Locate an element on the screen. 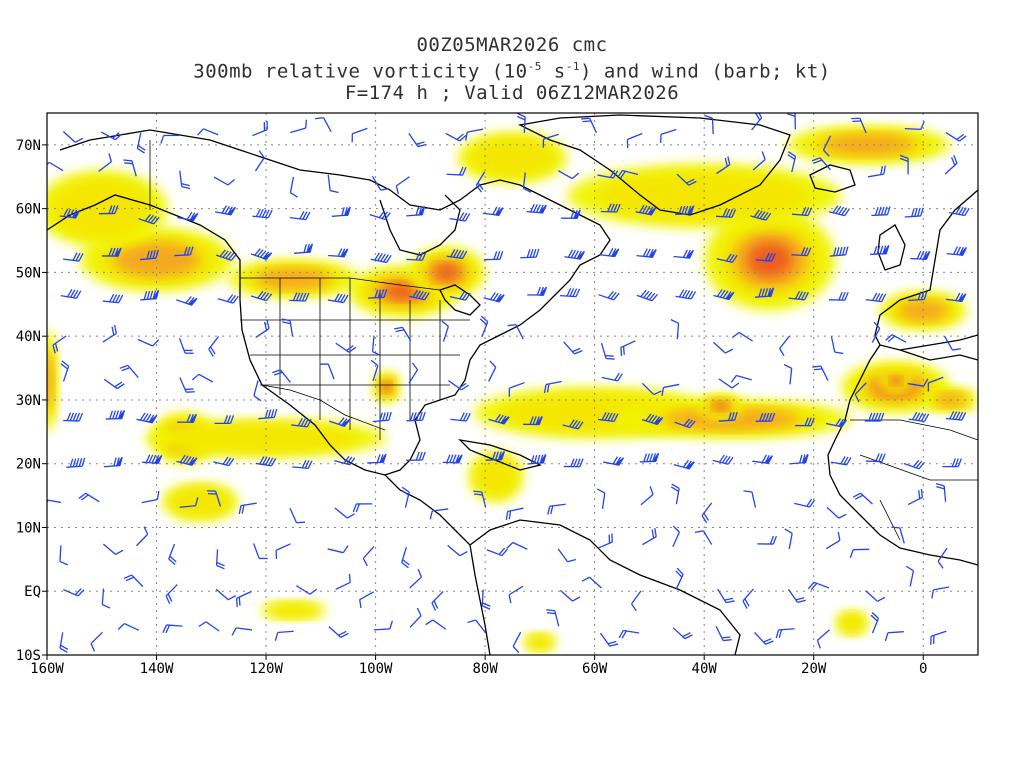 The image size is (1024, 768). lat-tick-label: 50N is located at coordinates (28, 273).